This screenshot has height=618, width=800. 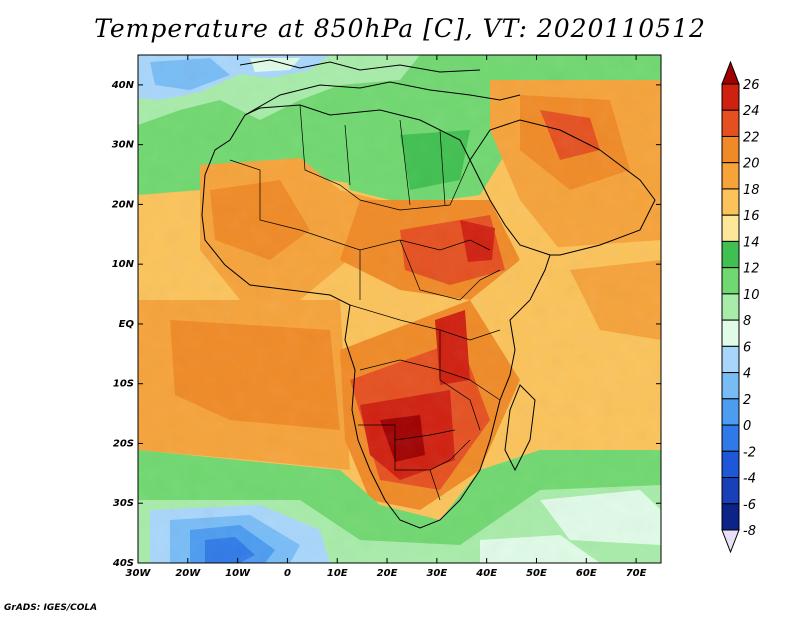 I want to click on lon-label: 30W, so click(x=139, y=573).